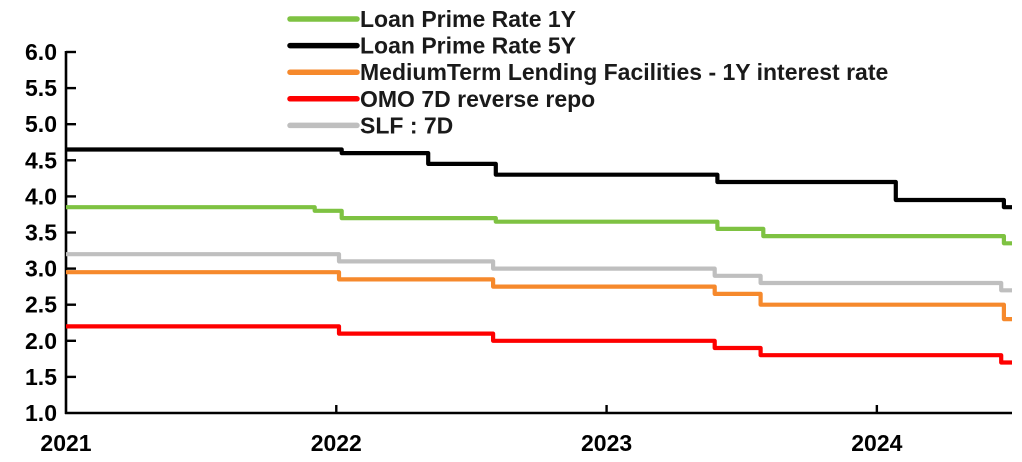  I want to click on y-tick-label: 4.5, so click(41, 160).